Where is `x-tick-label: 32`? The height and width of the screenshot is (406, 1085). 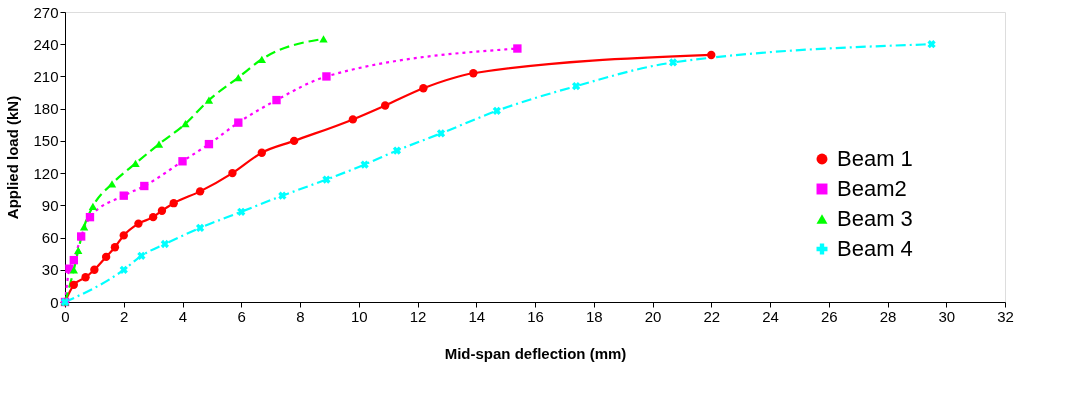
x-tick-label: 32 is located at coordinates (1005, 316).